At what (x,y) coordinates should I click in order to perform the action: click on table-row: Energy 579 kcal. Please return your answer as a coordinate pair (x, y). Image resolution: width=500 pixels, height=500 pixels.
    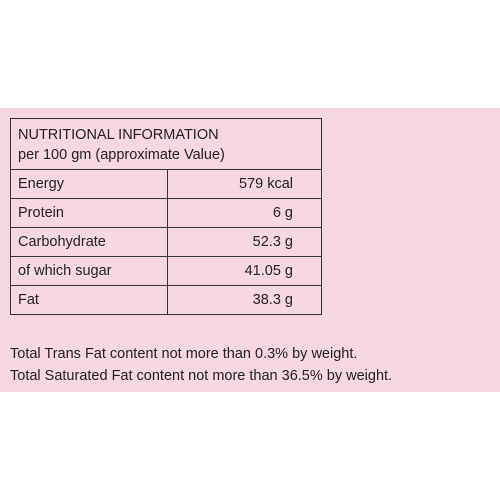
    Looking at the image, I should click on (166, 184).